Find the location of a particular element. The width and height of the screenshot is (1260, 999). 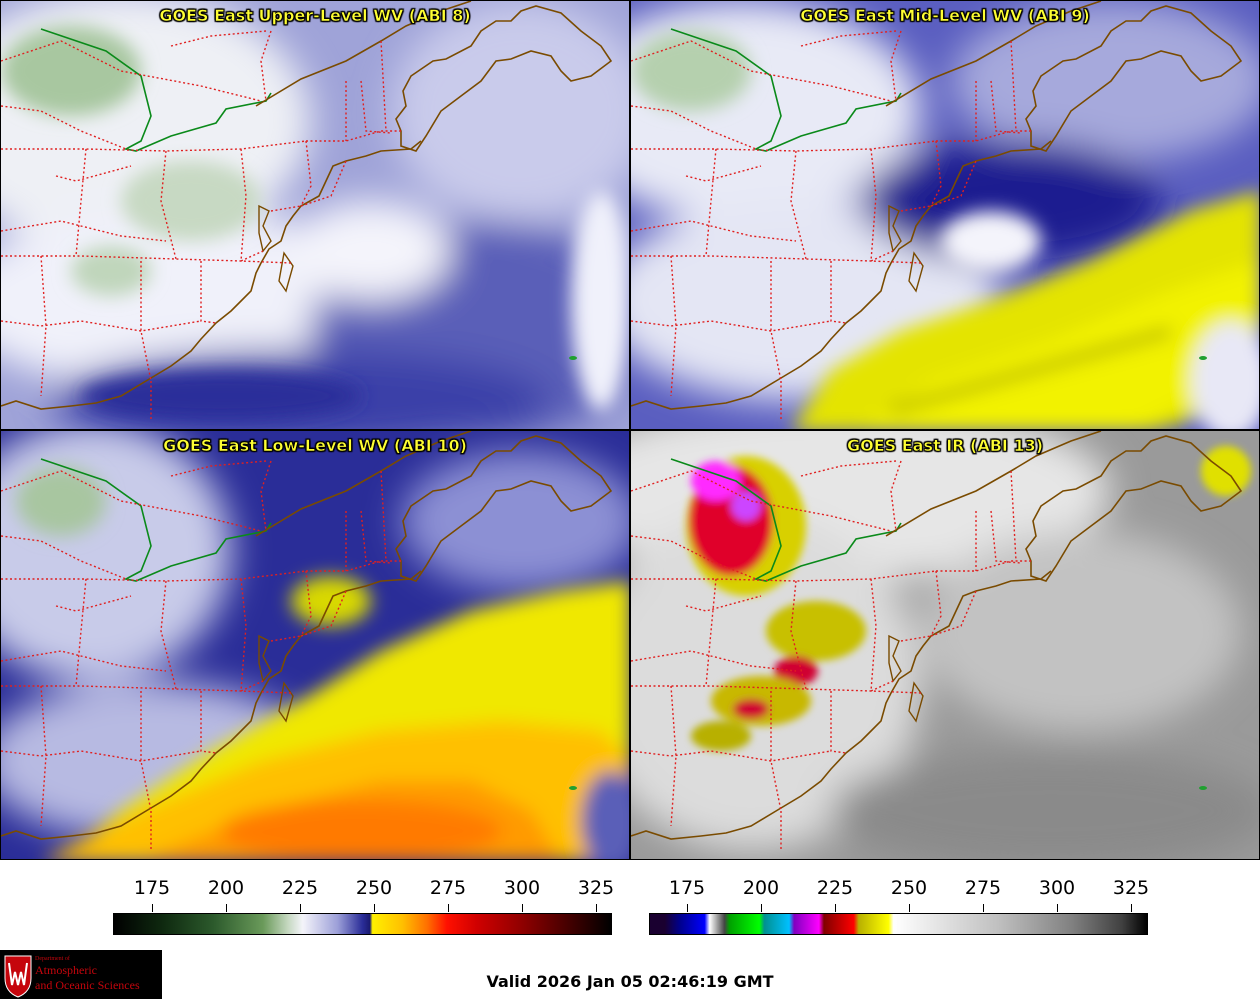

wv-colorbar: 175 200 225 250 275 300 325 is located at coordinates (364, 907).